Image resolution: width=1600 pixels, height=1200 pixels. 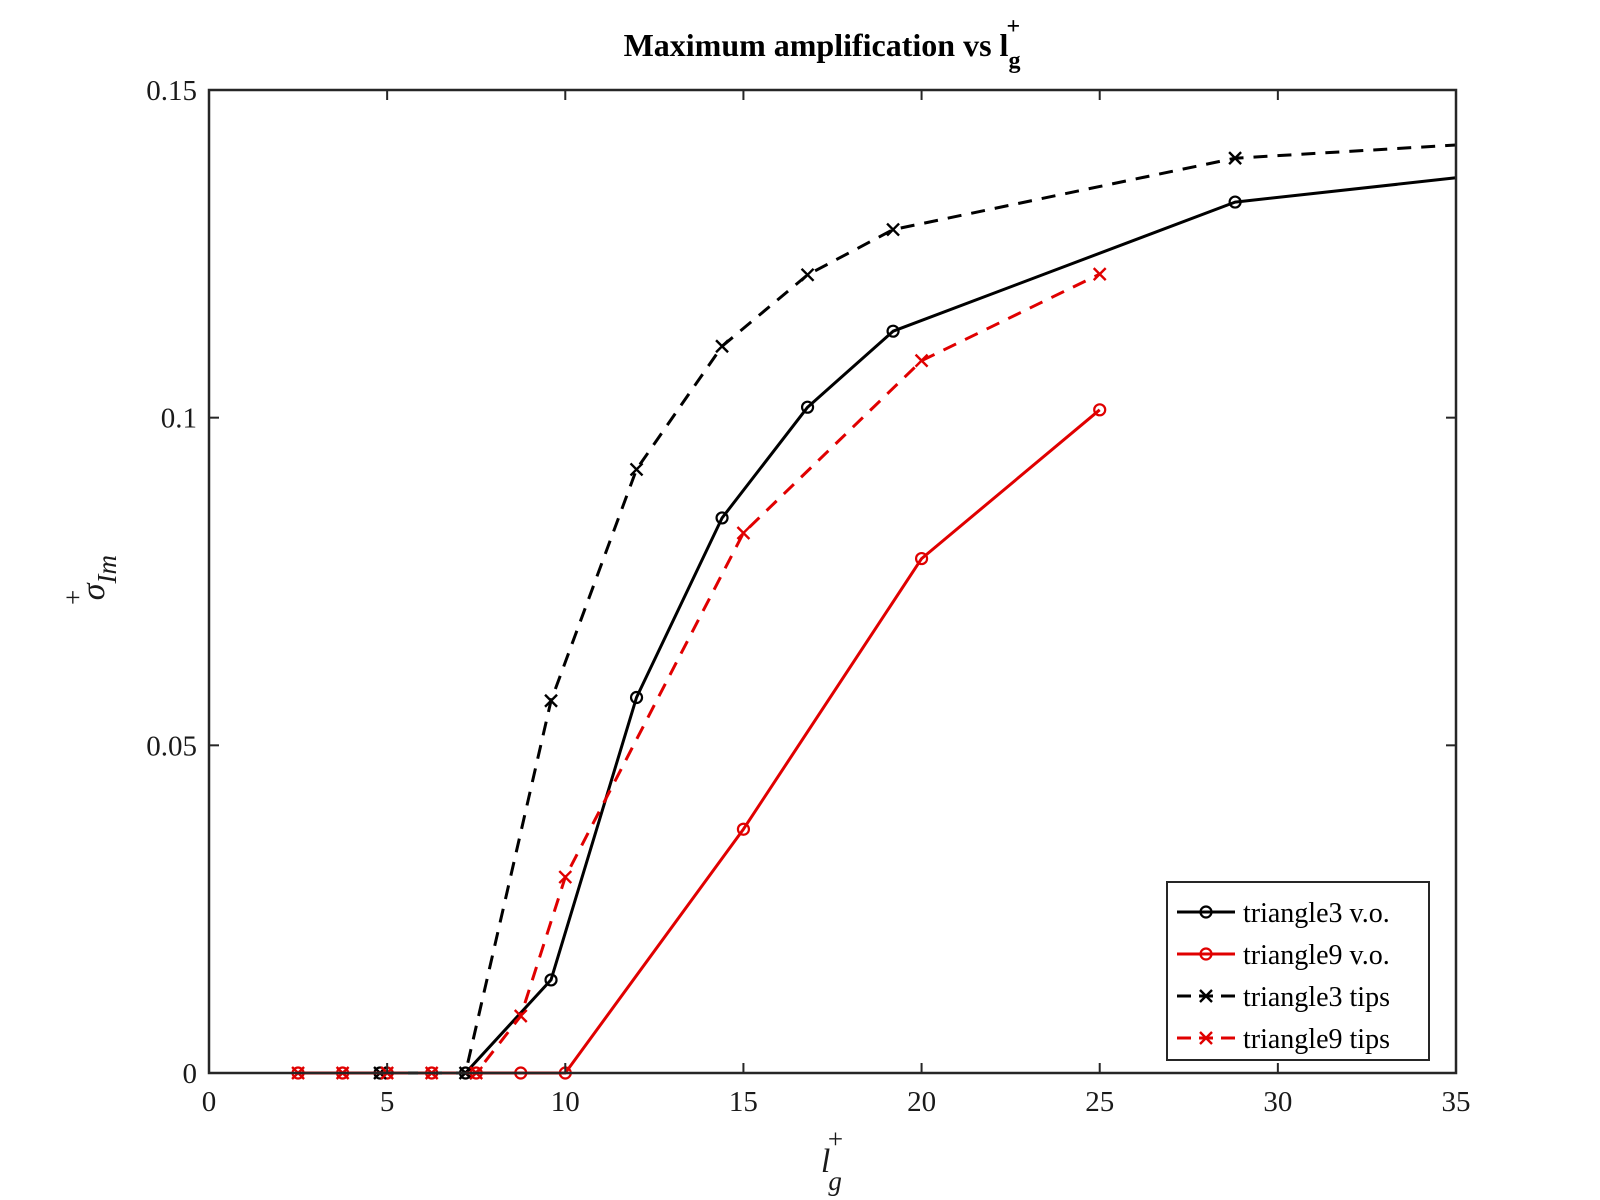 I want to click on y-axis-label-sup: +, so click(x=73, y=597).